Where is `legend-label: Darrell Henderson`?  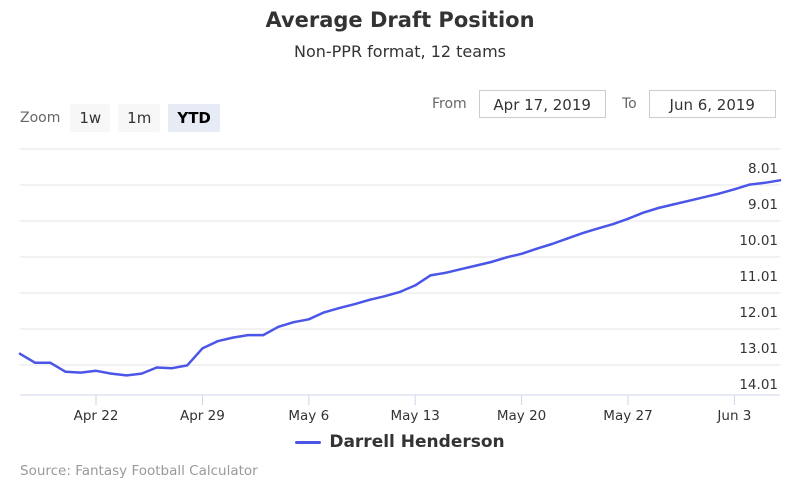
legend-label: Darrell Henderson is located at coordinates (417, 442).